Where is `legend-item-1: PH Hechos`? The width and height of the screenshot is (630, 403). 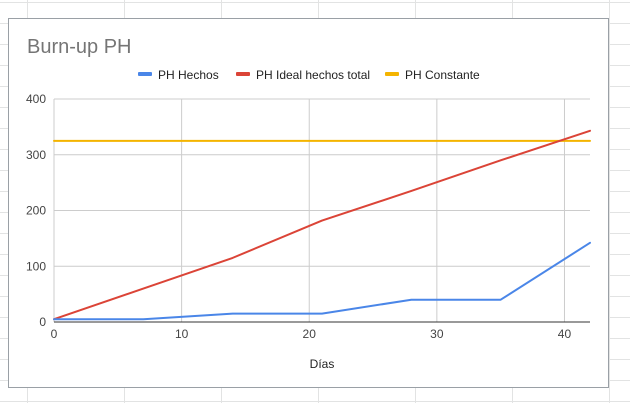 legend-item-1: PH Hechos is located at coordinates (178, 75).